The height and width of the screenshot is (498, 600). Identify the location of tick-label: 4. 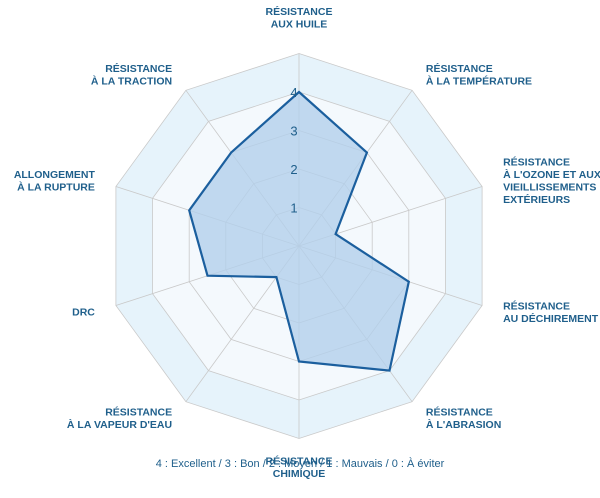
(293, 92).